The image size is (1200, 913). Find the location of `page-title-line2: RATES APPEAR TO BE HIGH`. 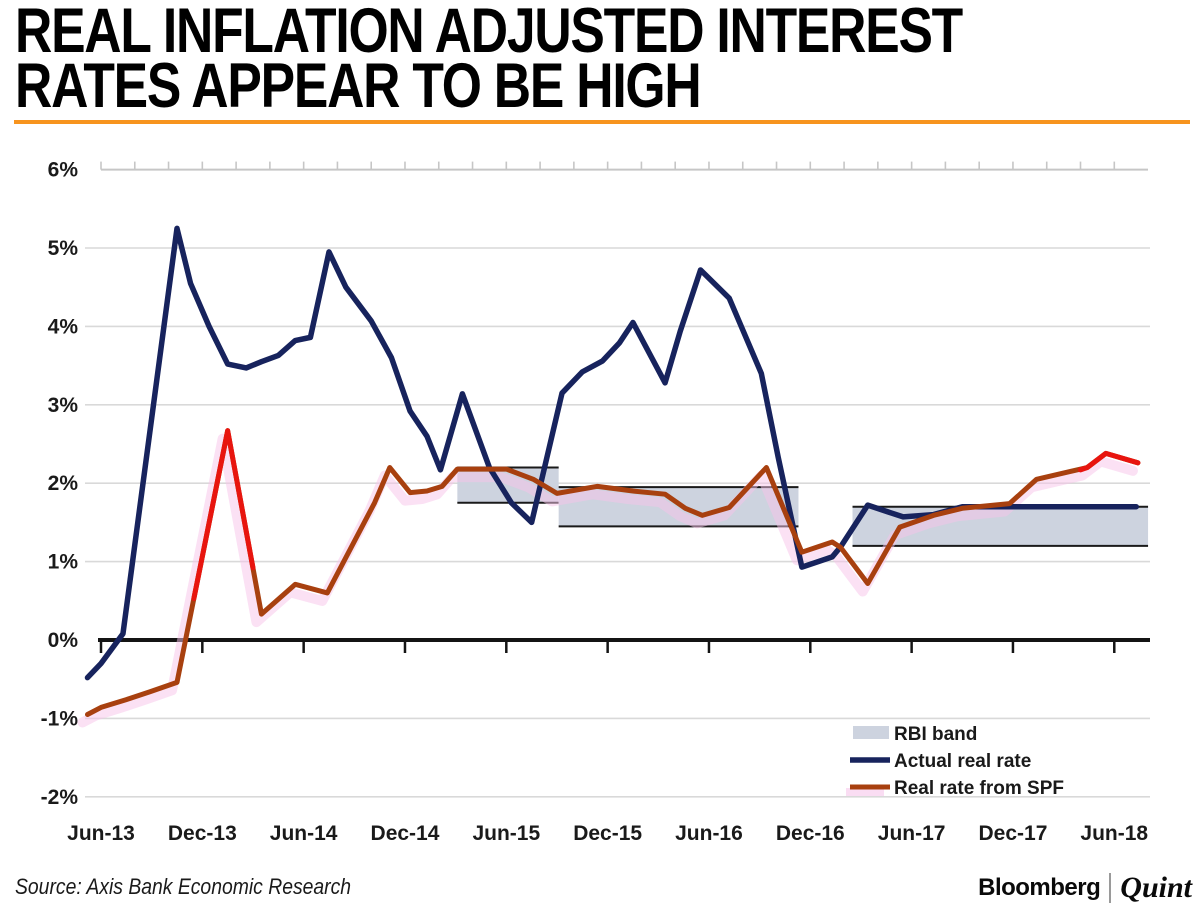

page-title-line2: RATES APPEAR TO BE HIGH is located at coordinates (358, 86).